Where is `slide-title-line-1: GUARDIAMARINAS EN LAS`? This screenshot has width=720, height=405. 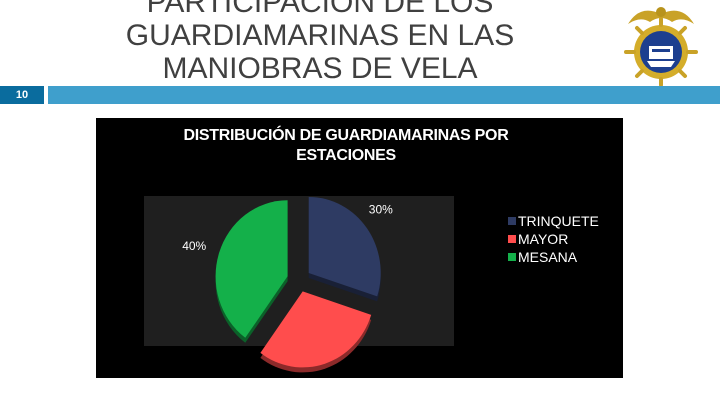
slide-title-line-1: GUARDIAMARINAS EN LAS is located at coordinates (320, 35).